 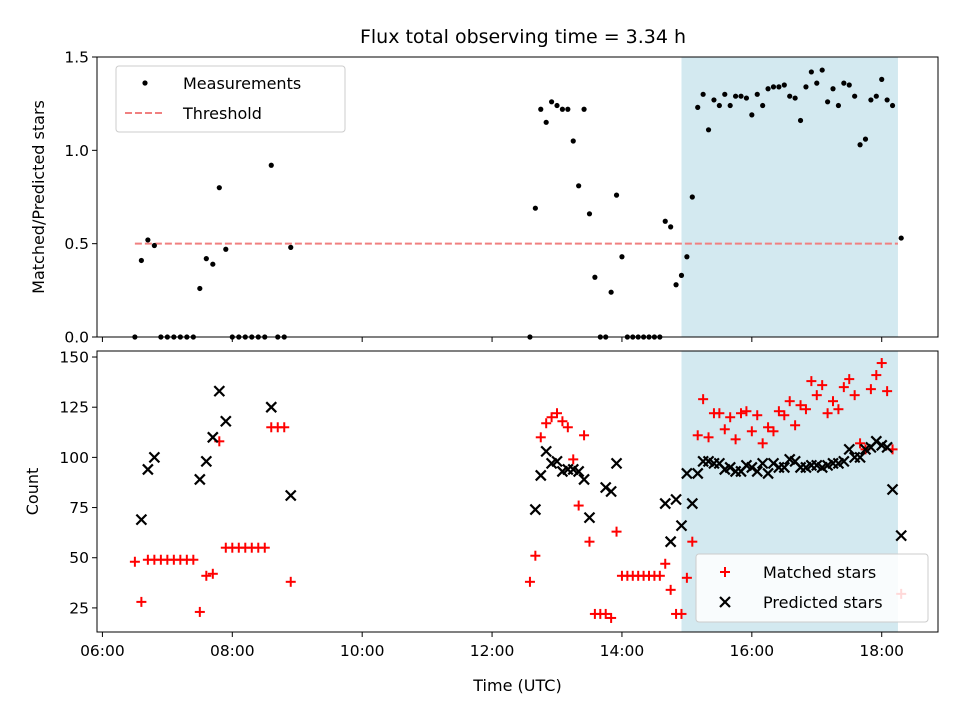 I want to click on legend-label: Threshold, so click(x=222, y=113).